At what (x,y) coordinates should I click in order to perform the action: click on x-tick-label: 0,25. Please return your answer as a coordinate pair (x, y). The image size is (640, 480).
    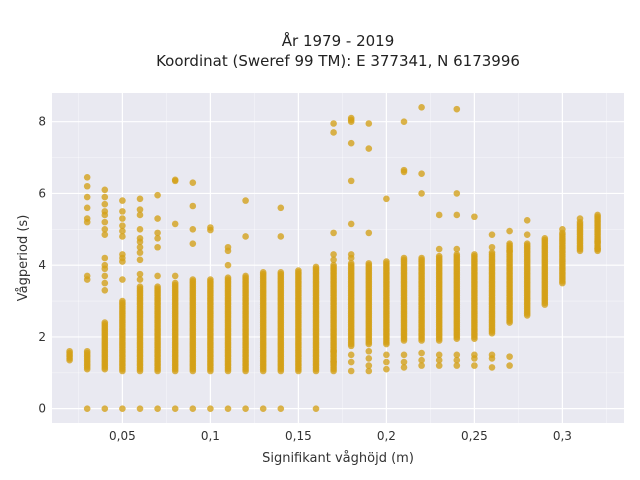
    Looking at the image, I should click on (474, 436).